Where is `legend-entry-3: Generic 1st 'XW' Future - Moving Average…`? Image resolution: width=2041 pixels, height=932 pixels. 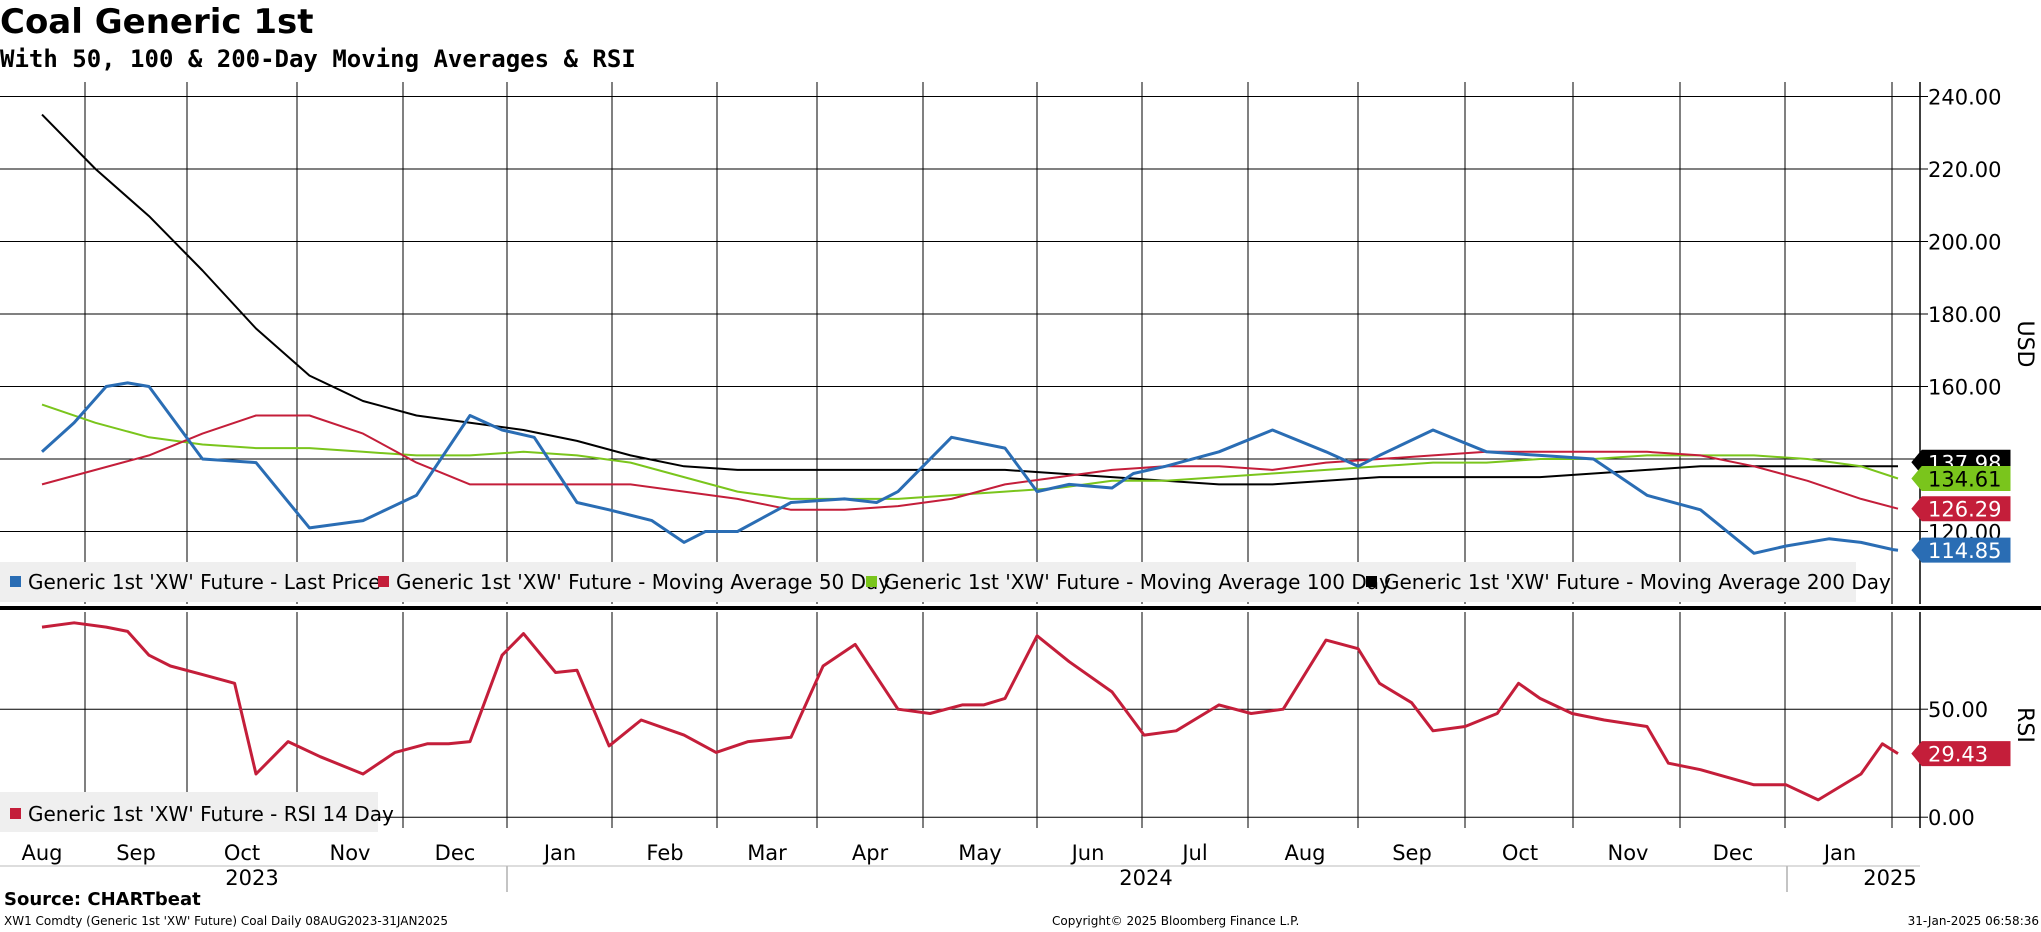 legend-entry-3: Generic 1st 'XW' Future - Moving Average… is located at coordinates (1637, 582).